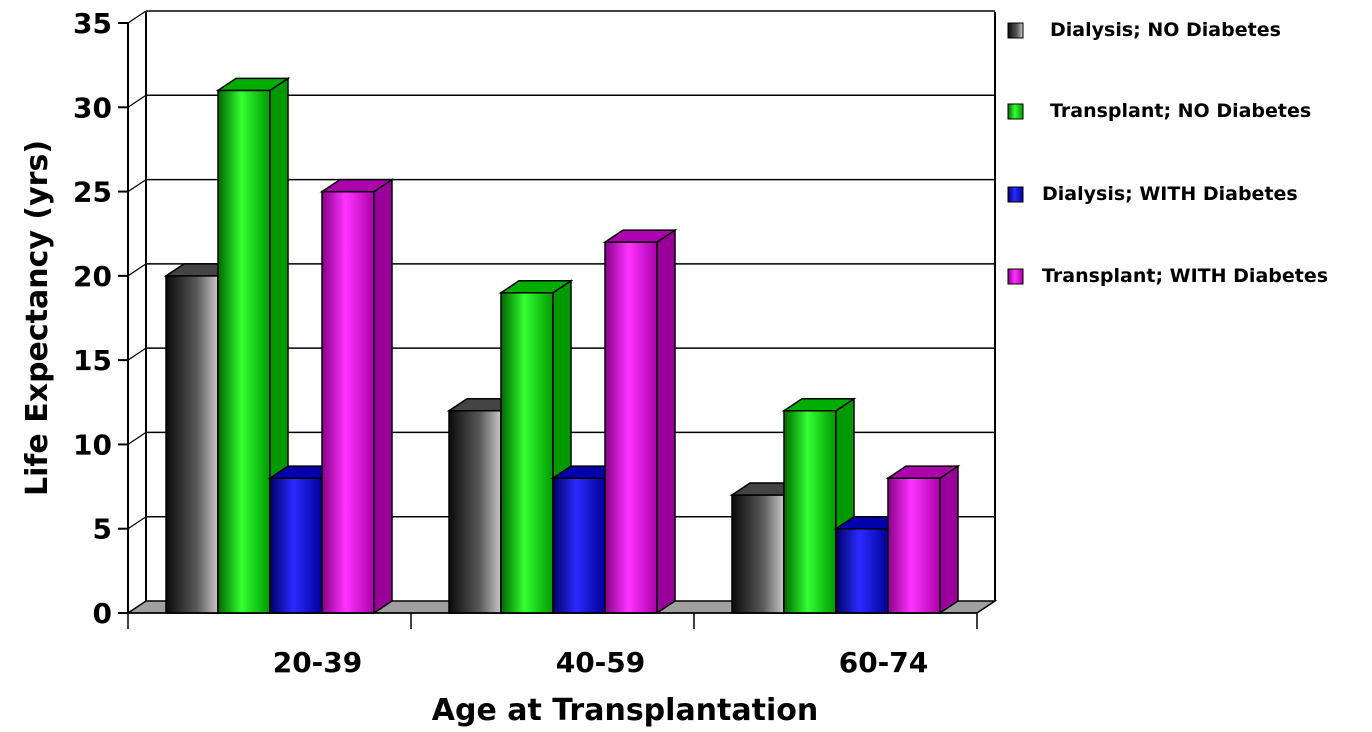 The image size is (1372, 732). I want to click on y-tick-label: 5, so click(102, 529).